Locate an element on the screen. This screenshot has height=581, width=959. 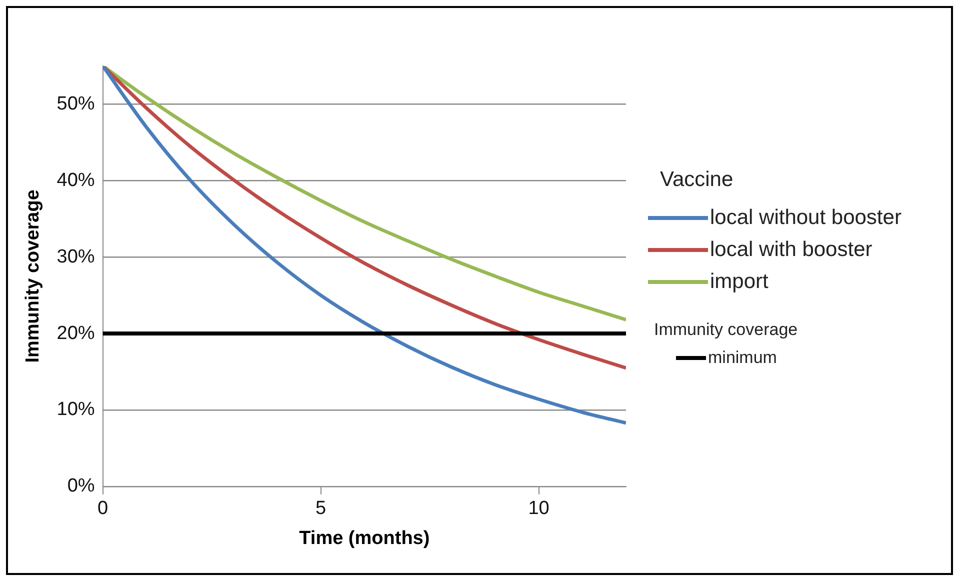
x-tick-label: 5 is located at coordinates (321, 509).